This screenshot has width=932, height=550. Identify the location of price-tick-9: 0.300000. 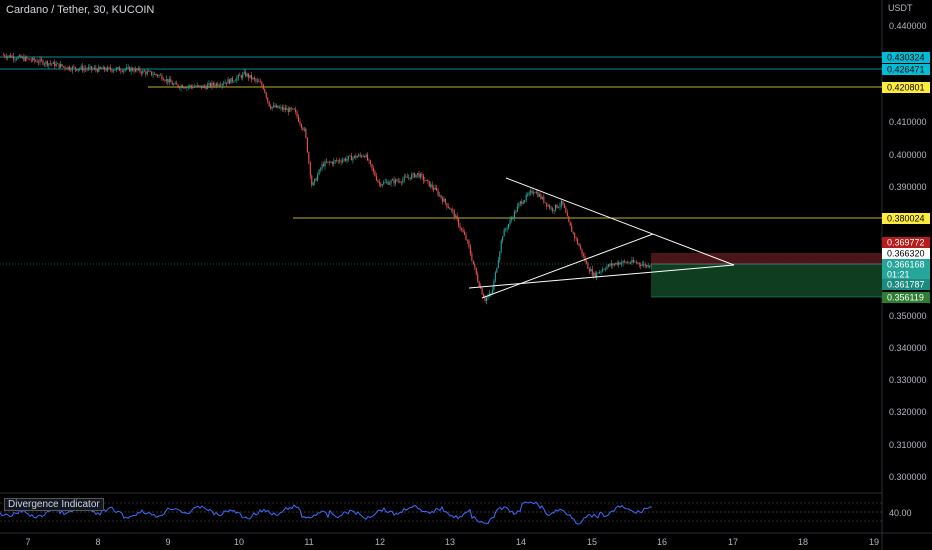
(908, 477).